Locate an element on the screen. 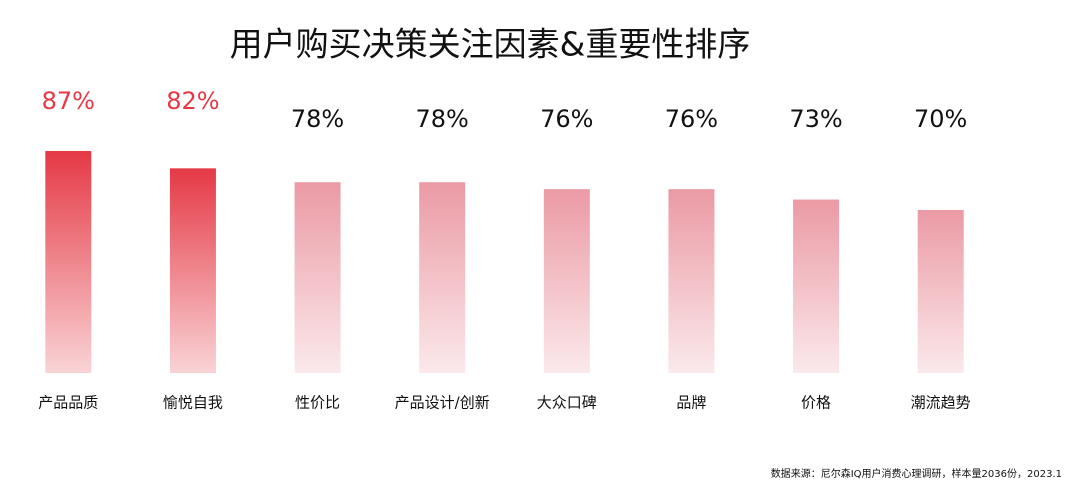 The height and width of the screenshot is (491, 1080). x-tick-label: 产品品质 is located at coordinates (68, 403).